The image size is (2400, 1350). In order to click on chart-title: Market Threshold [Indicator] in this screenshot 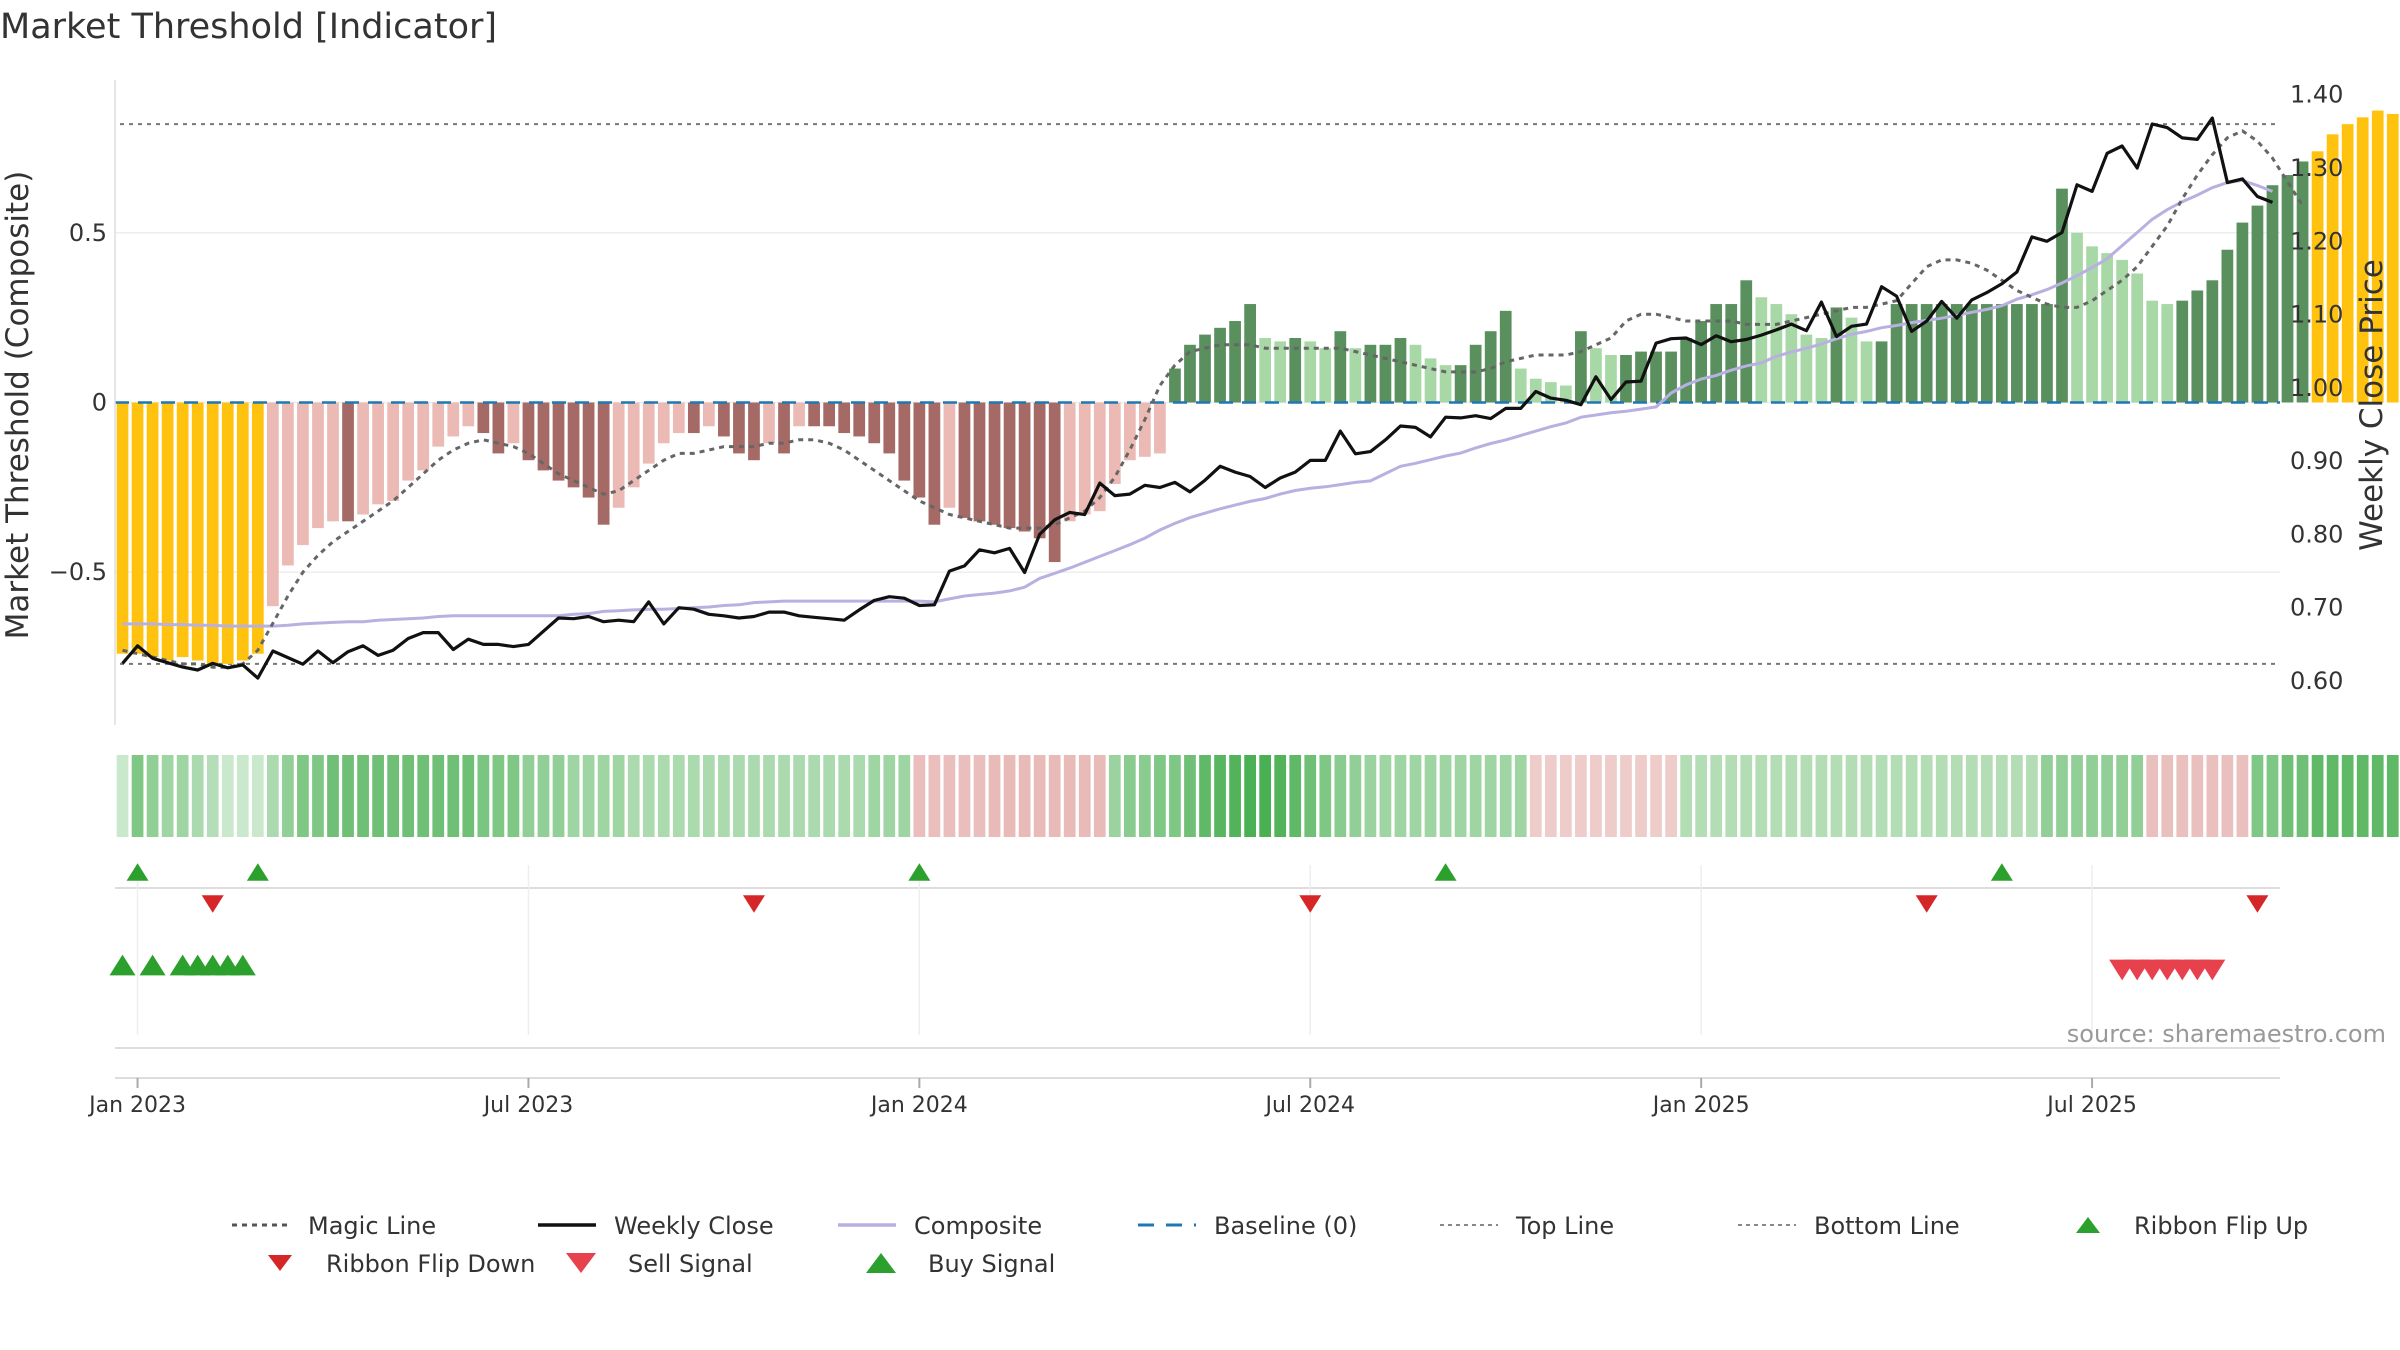, I will do `click(248, 27)`.